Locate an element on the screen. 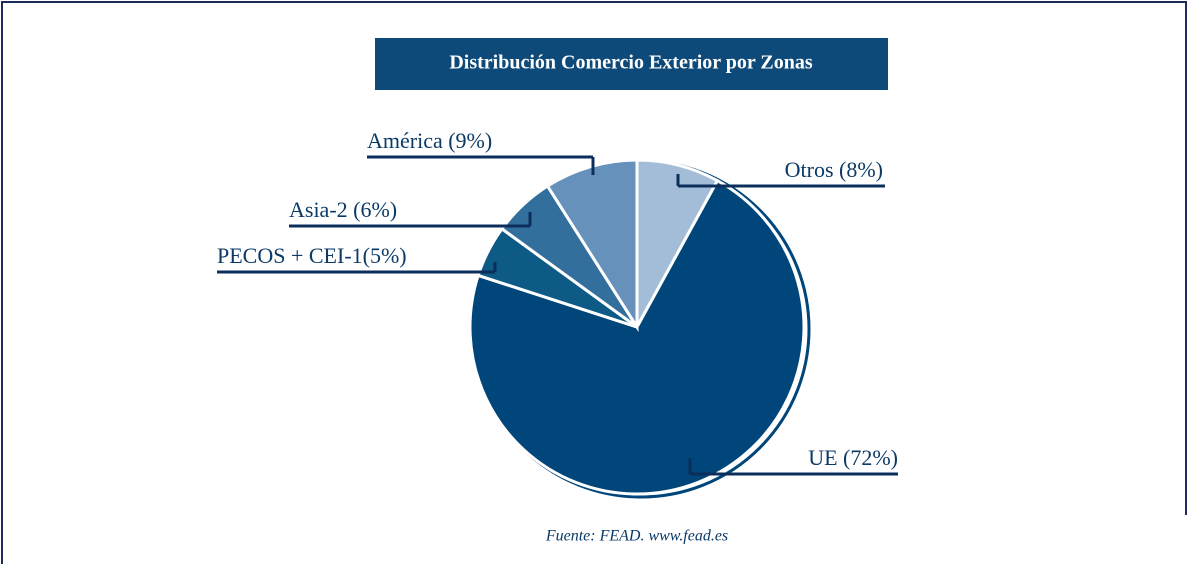 The image size is (1189, 564). source-note: Fuente: FEAD. www.fead.es is located at coordinates (636, 536).